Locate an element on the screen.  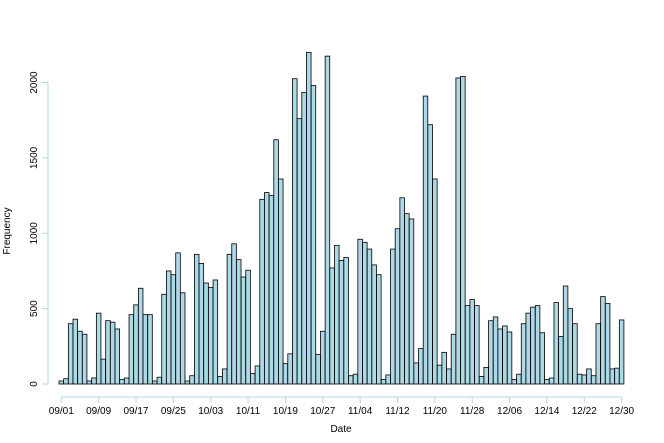
x-tick-label: 11/12 is located at coordinates (397, 411).